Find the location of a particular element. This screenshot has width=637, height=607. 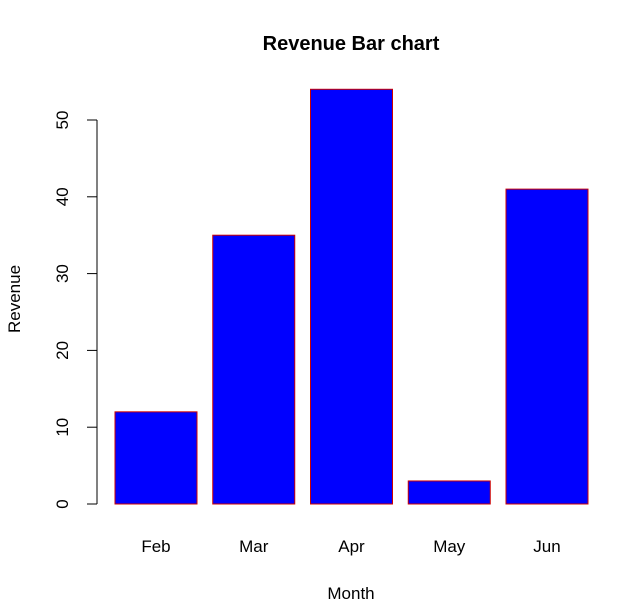

y-tick-label: 40 is located at coordinates (62, 196).